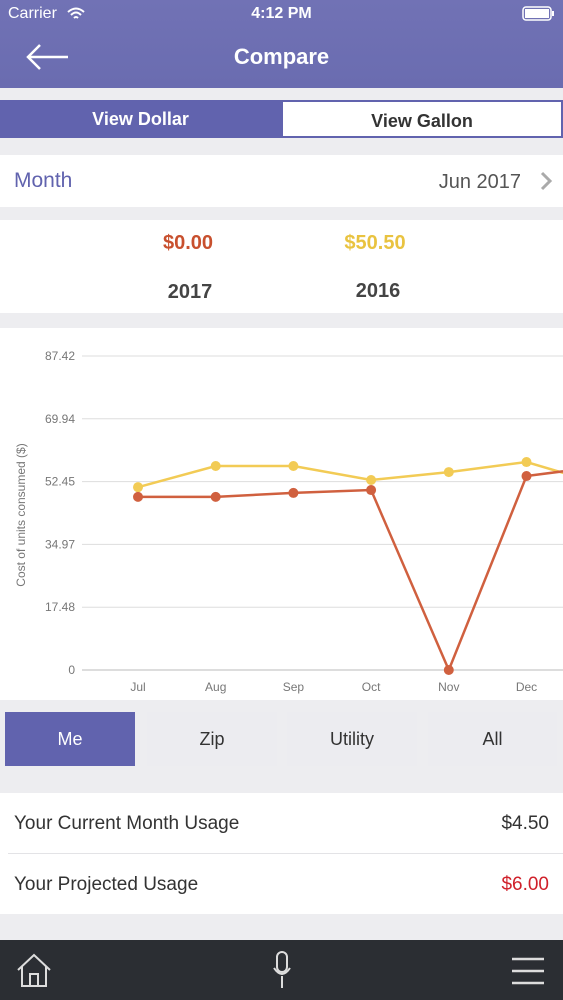 The width and height of the screenshot is (563, 1000). I want to click on year-2017: 2017, so click(190, 292).